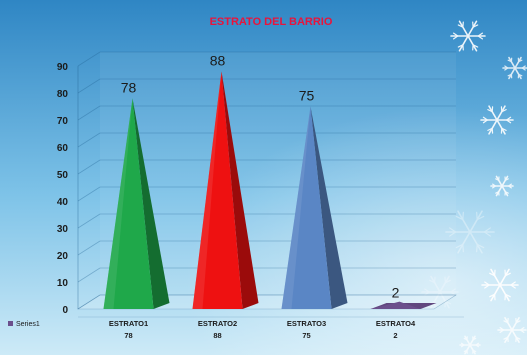  Describe the element at coordinates (218, 60) in the screenshot. I see `data-label: 88` at that location.